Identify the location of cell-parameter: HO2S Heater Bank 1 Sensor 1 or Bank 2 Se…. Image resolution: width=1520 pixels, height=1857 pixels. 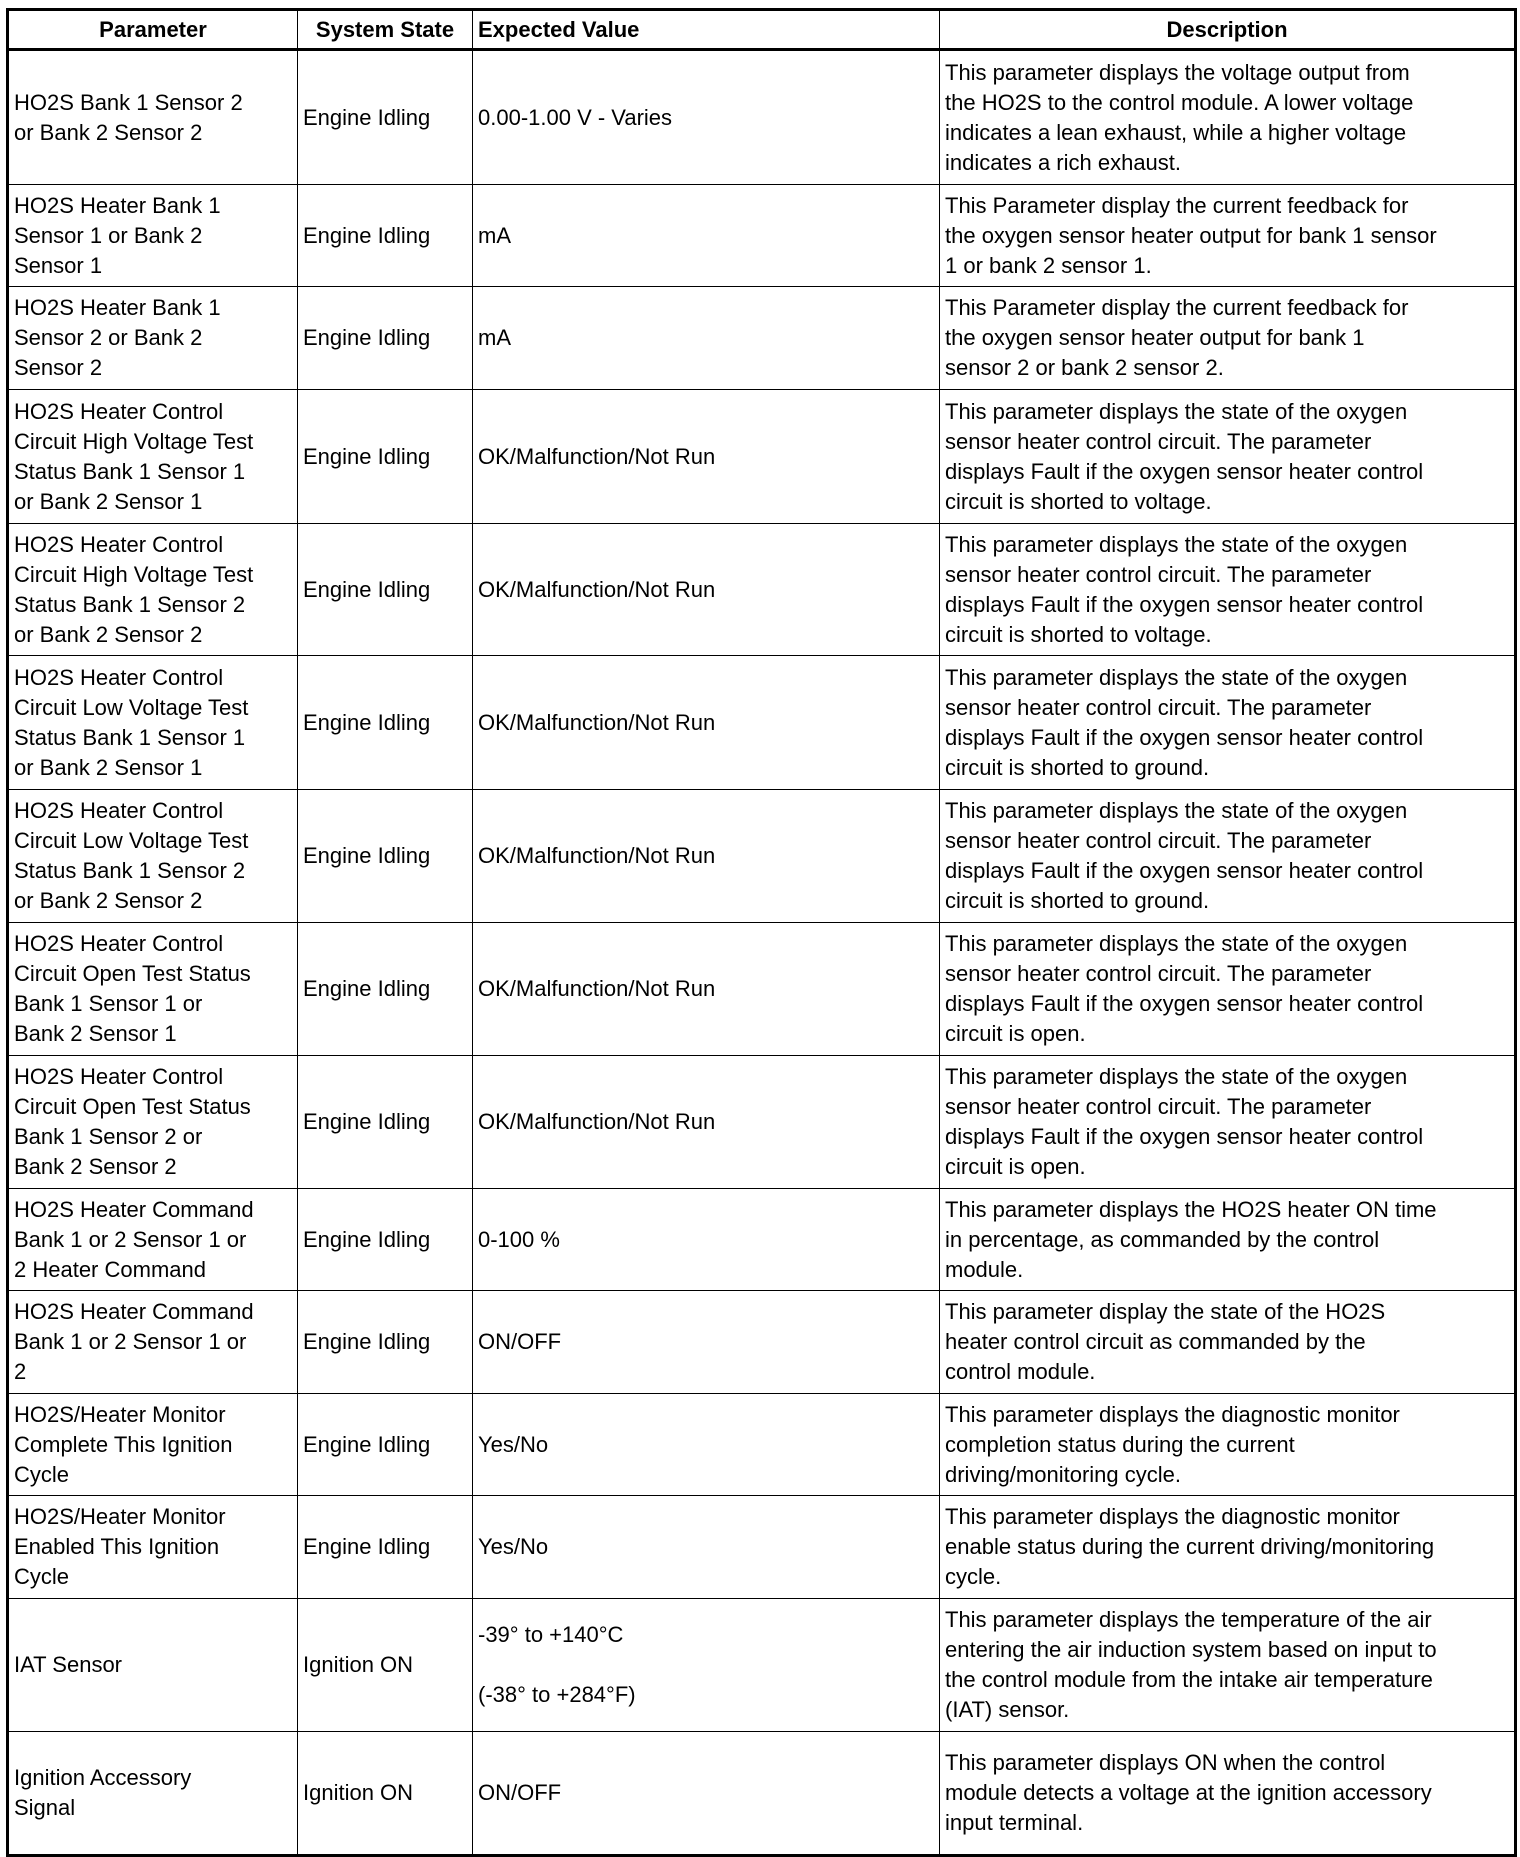
(152, 235).